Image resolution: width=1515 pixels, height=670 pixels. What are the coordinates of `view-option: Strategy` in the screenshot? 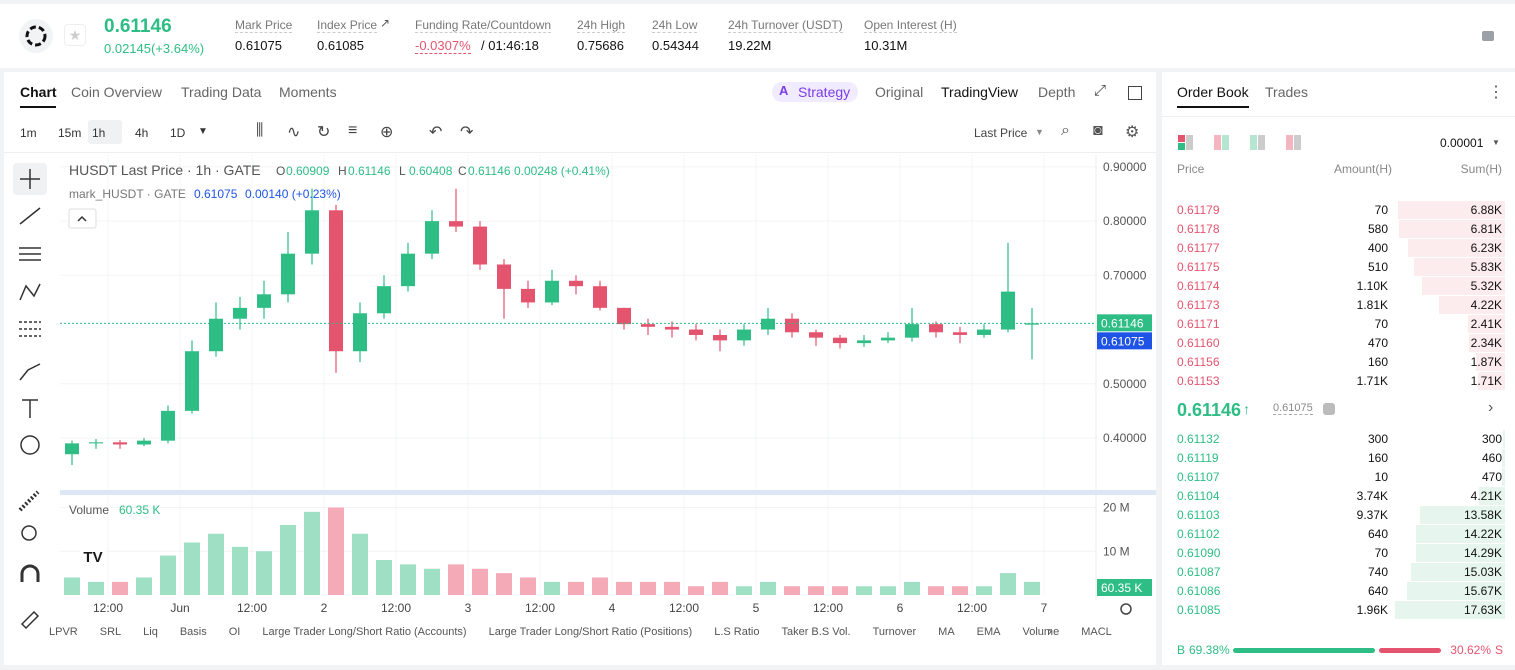 It's located at (824, 92).